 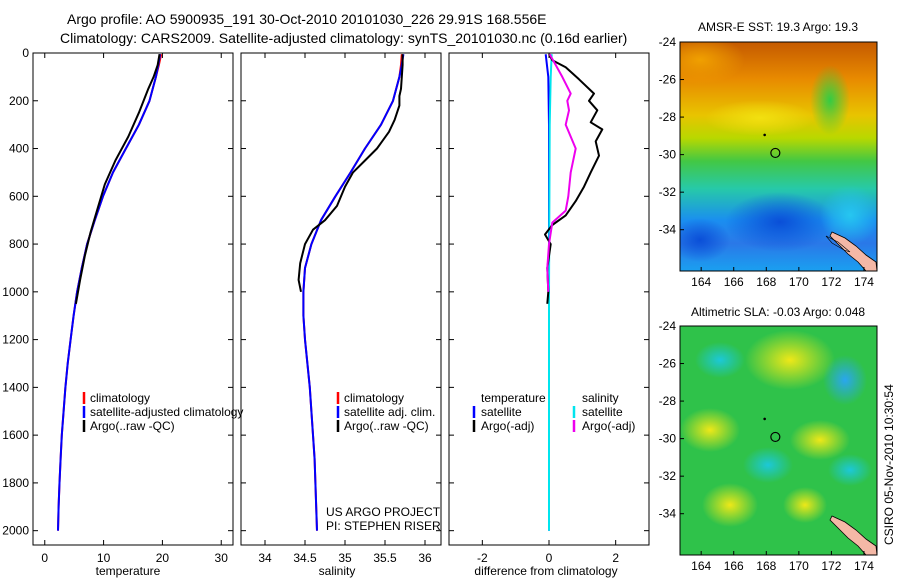 What do you see at coordinates (25, 53) in the screenshot?
I see `y-tick-label: 0` at bounding box center [25, 53].